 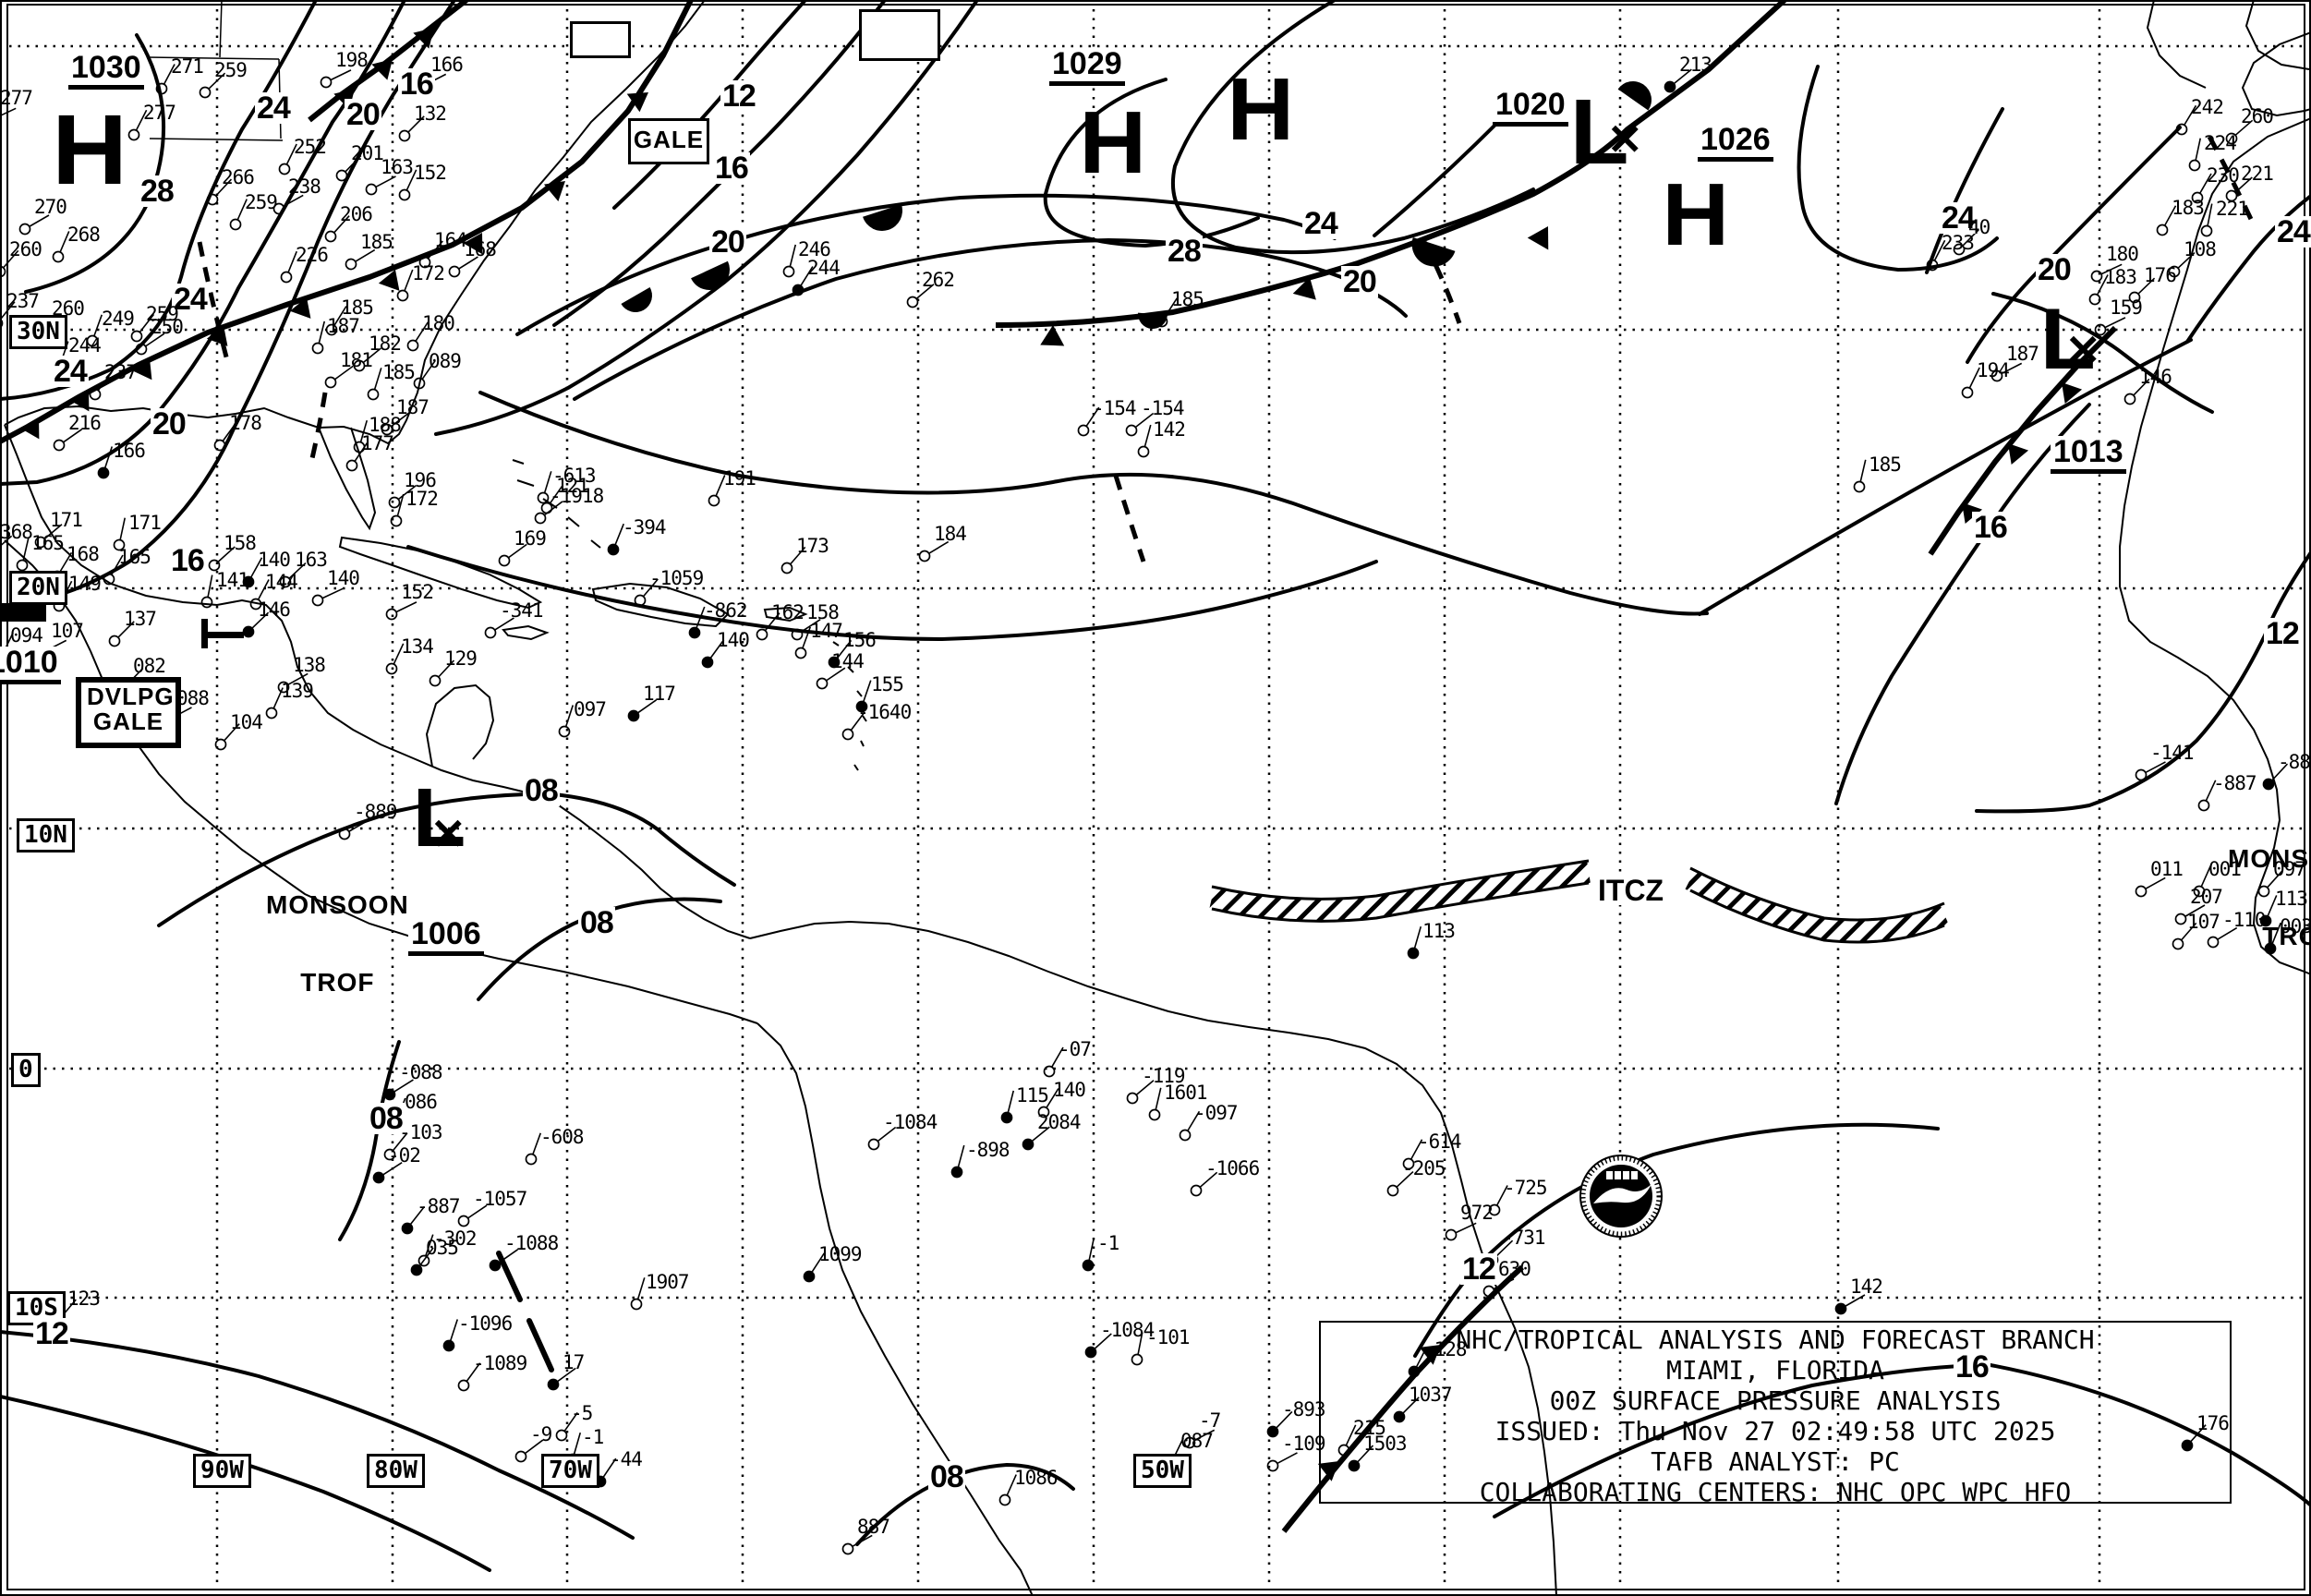 I want to click on station-value: -613, so click(x=574, y=476).